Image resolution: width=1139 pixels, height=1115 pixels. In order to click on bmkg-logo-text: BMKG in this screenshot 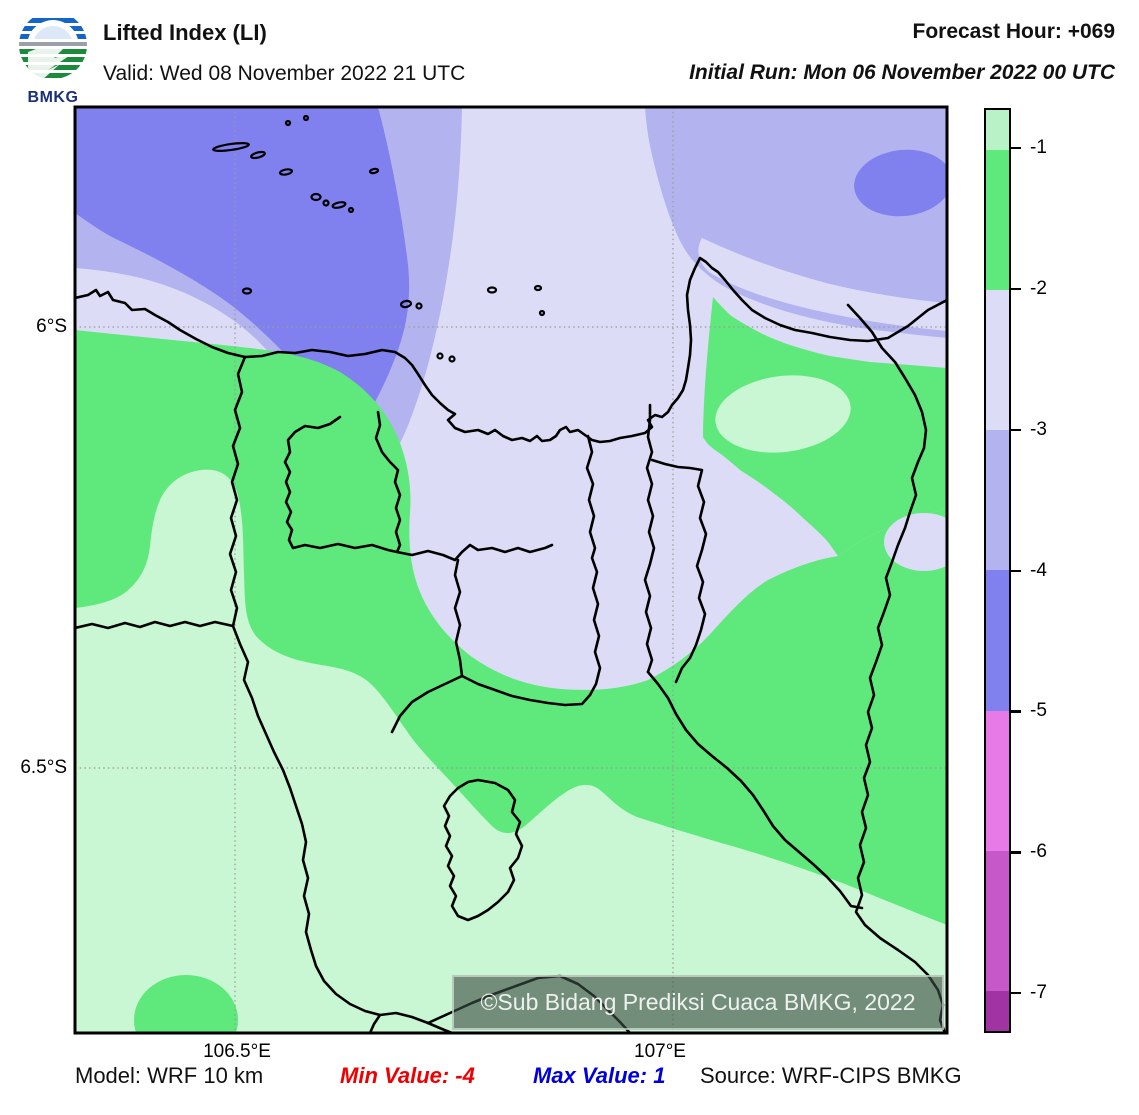, I will do `click(53, 97)`.